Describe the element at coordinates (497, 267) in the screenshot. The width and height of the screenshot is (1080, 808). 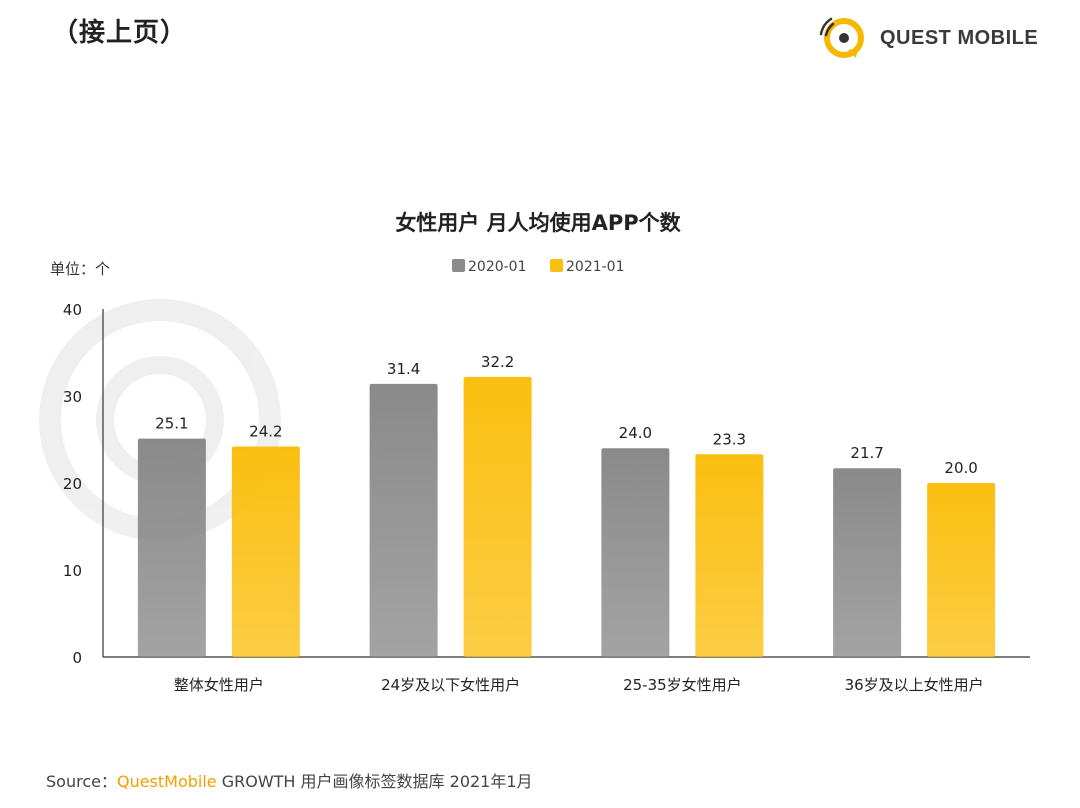
I see `legend-label: 2020-01` at that location.